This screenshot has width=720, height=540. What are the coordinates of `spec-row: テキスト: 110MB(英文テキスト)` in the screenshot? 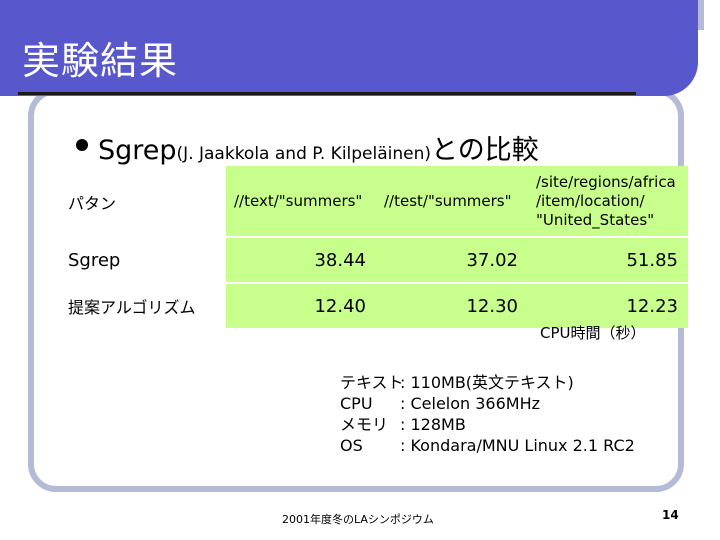 It's located at (487, 382).